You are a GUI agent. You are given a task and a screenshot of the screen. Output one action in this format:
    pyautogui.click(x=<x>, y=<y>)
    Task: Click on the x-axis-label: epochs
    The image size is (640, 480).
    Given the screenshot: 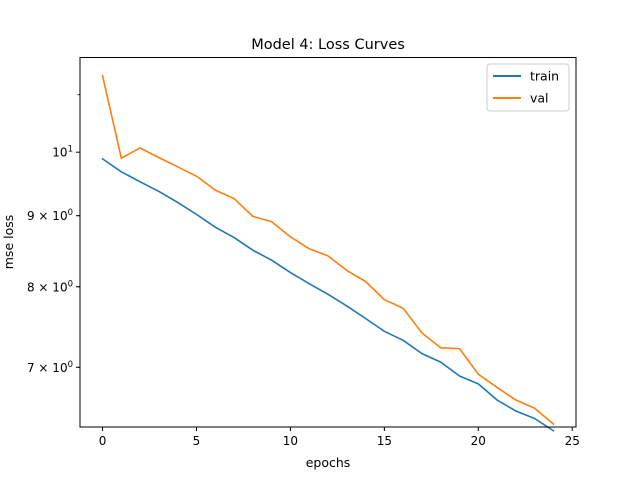 What is the action you would take?
    pyautogui.click(x=328, y=462)
    